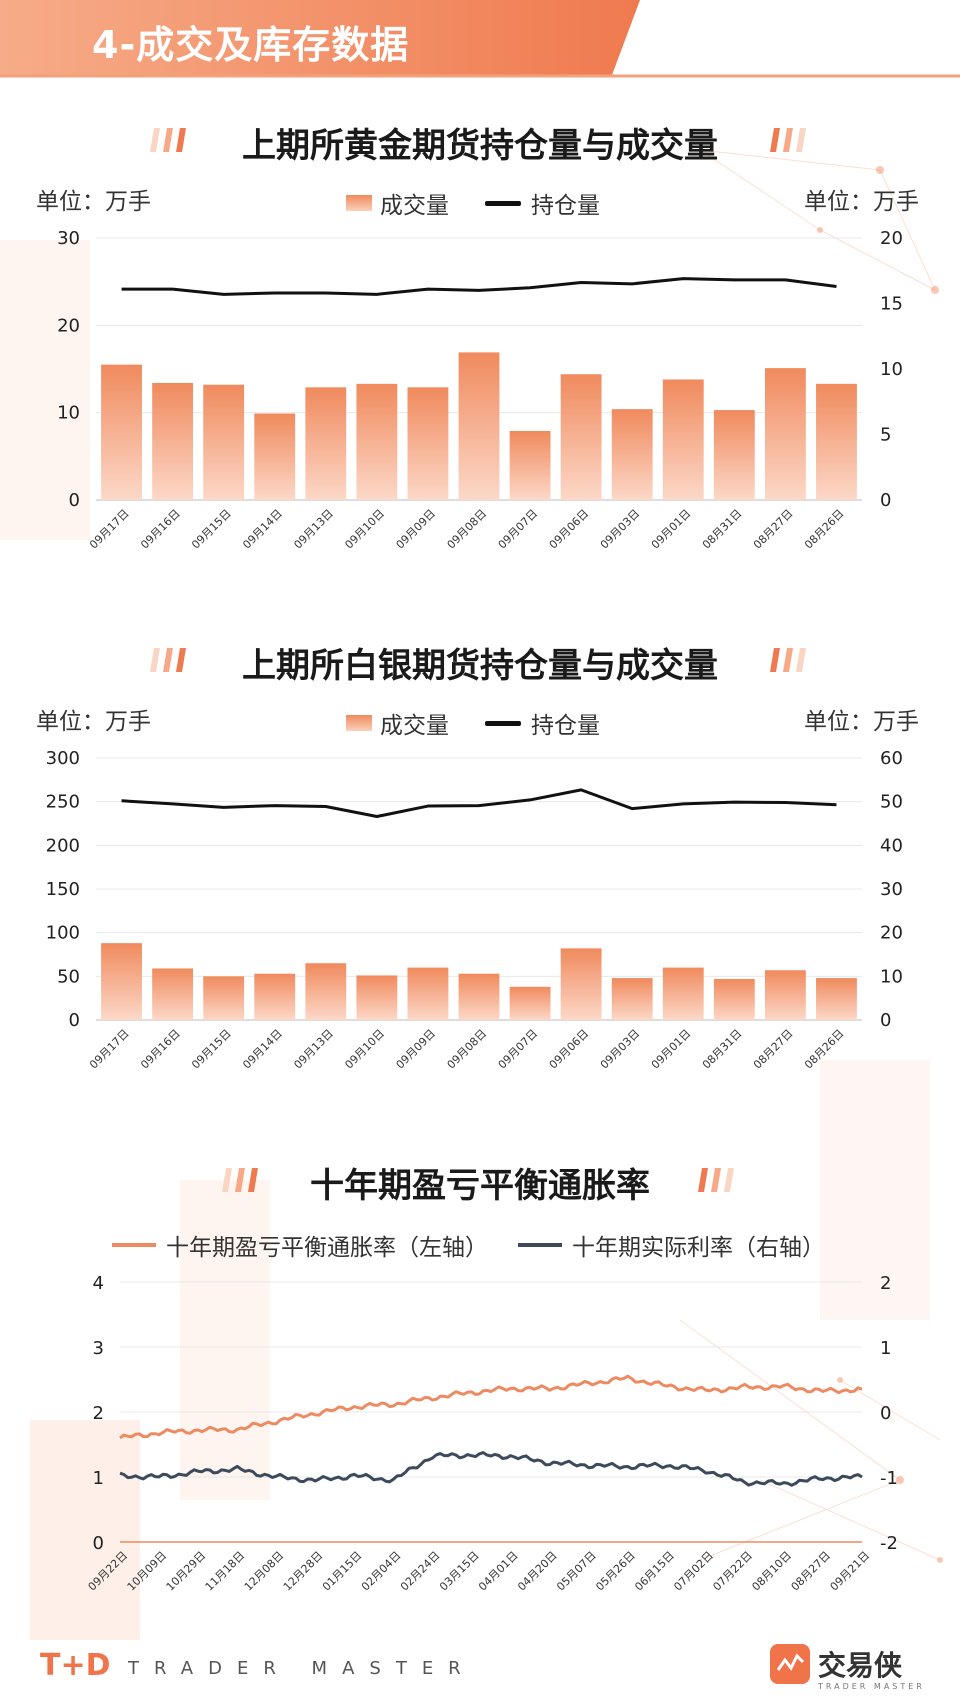  What do you see at coordinates (211, 529) in the screenshot?
I see `gold-xtick: 09月15日` at bounding box center [211, 529].